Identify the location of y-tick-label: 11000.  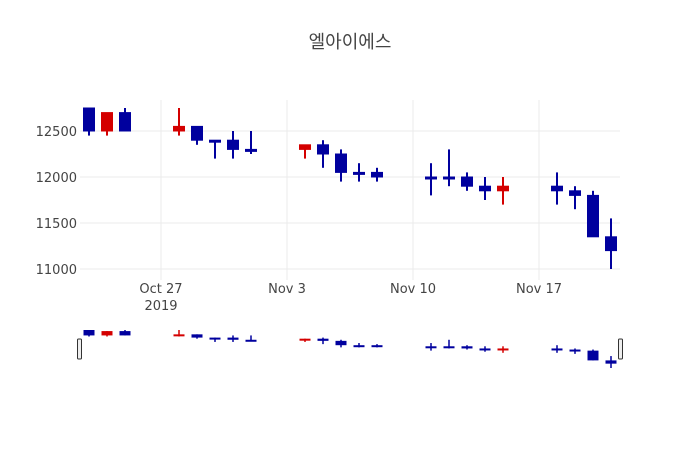
(56, 270).